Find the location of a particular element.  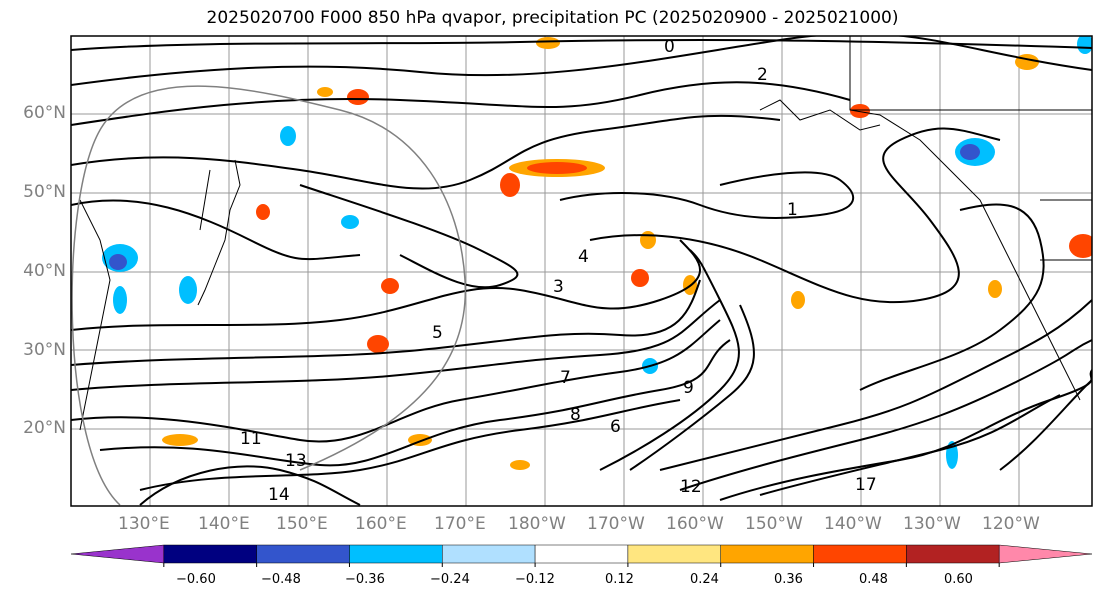

colorbar-tick-label: 0.60 is located at coordinates (958, 579).